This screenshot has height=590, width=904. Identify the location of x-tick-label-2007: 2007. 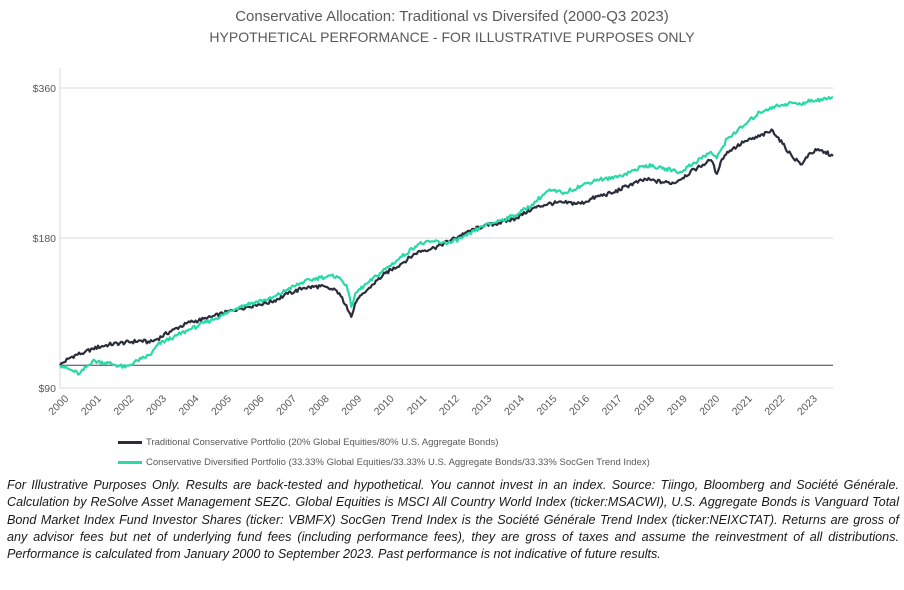
(286, 405).